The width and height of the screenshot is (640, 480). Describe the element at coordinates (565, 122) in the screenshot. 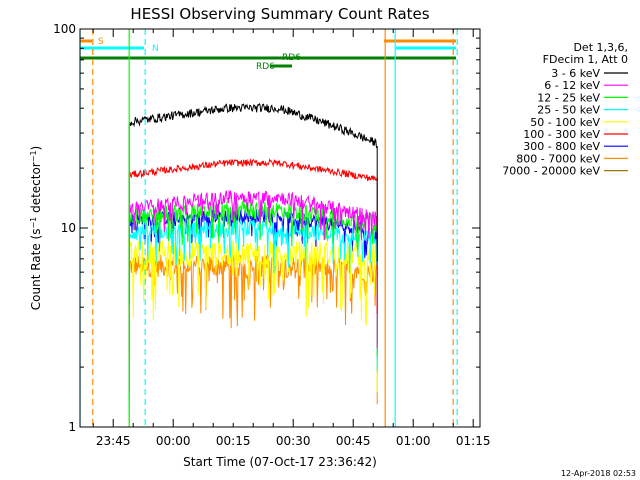

I see `legend-entry-4: 50 - 100 keV` at that location.